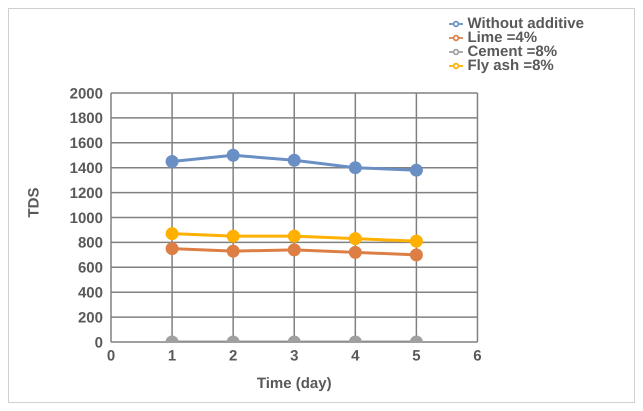 This screenshot has width=643, height=411. I want to click on y-tick-label: 0, so click(98, 343).